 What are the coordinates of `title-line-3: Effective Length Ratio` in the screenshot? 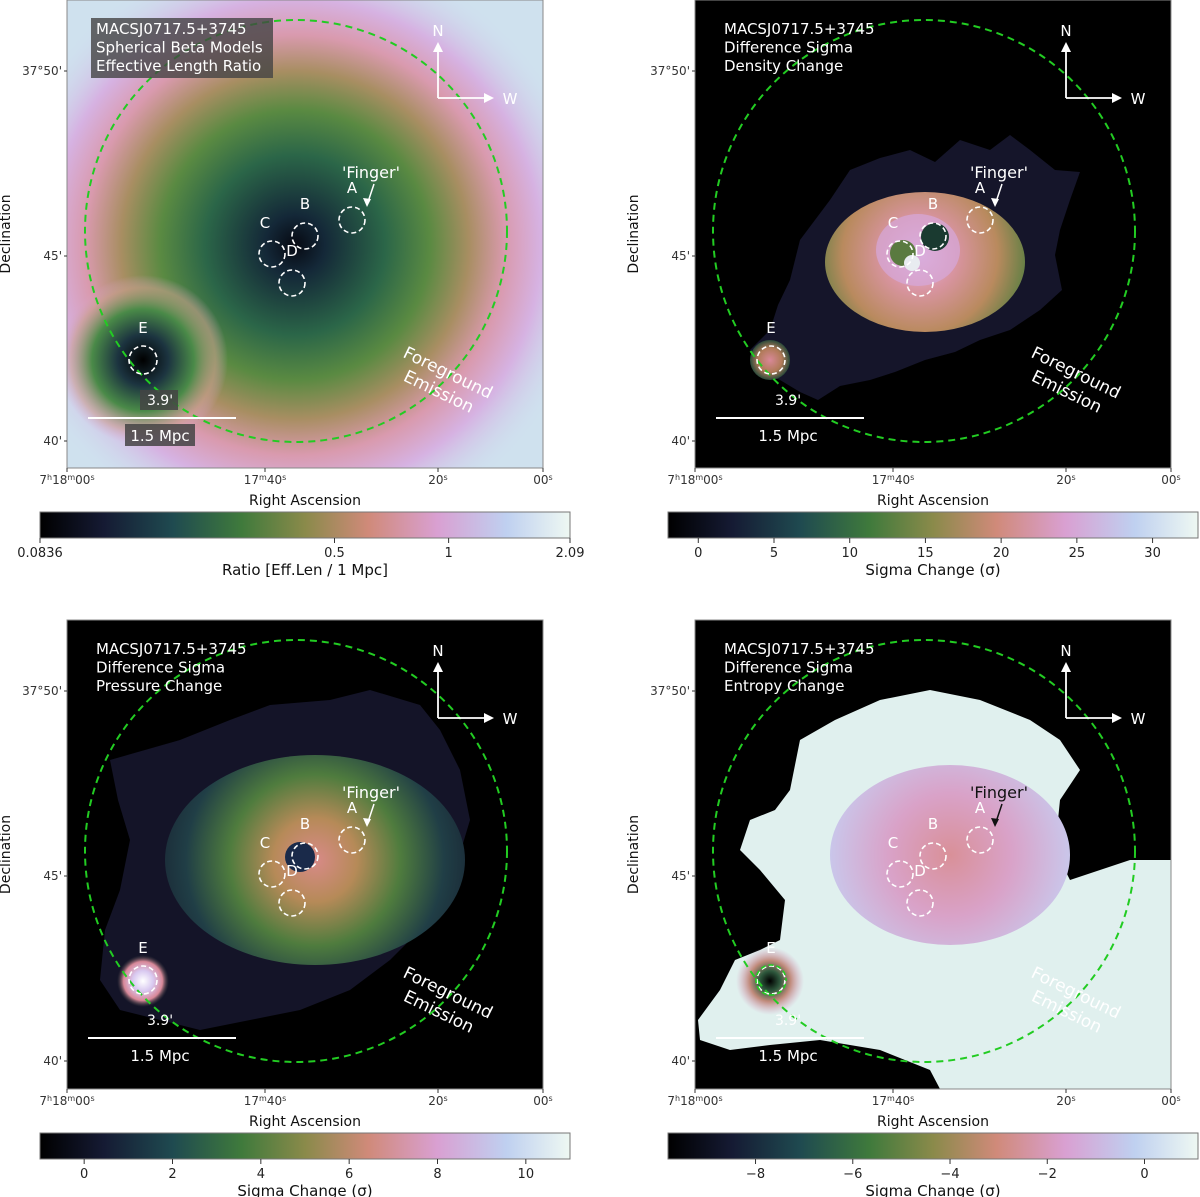 It's located at (178, 66).